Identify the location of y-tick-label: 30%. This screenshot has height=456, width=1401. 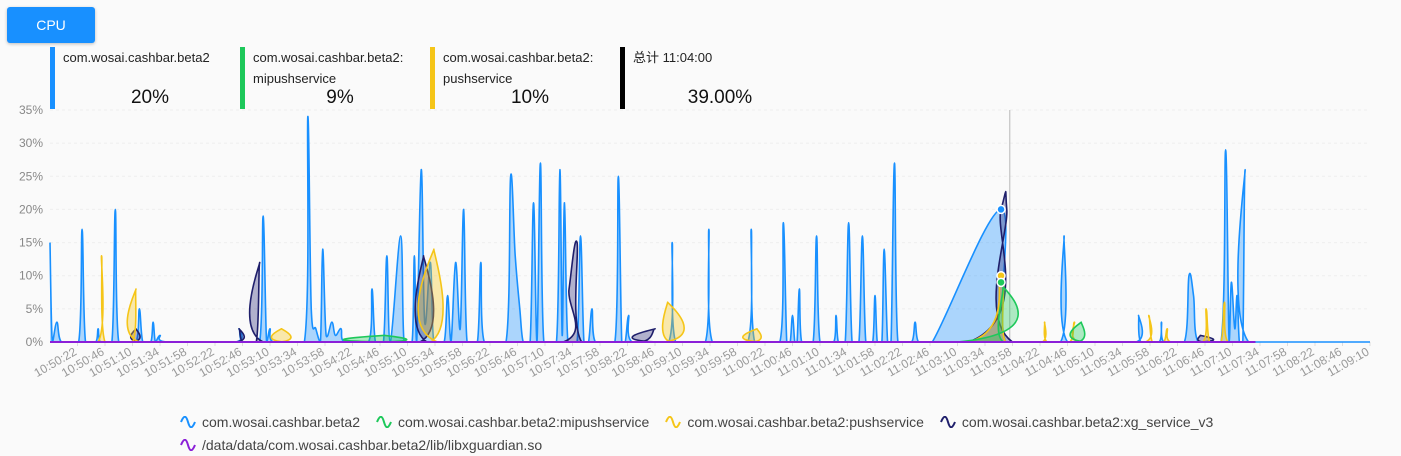
(31, 143).